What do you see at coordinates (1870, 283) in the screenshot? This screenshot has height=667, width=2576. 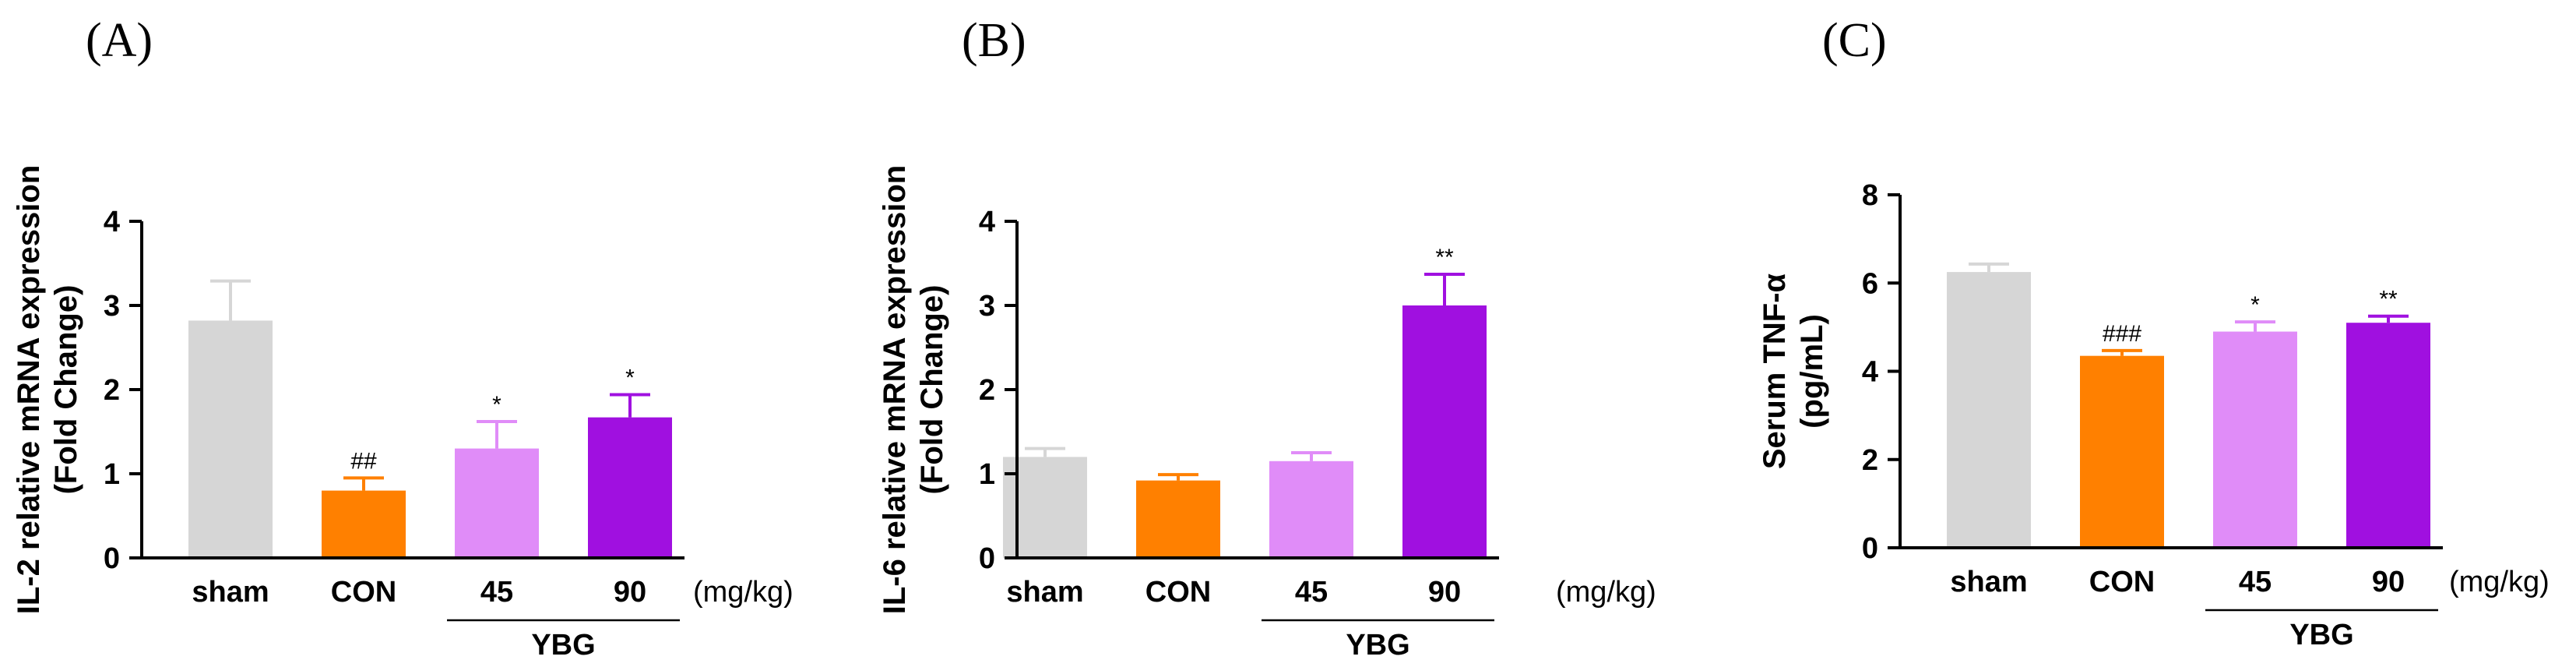 I see `y-tick-label: 6` at bounding box center [1870, 283].